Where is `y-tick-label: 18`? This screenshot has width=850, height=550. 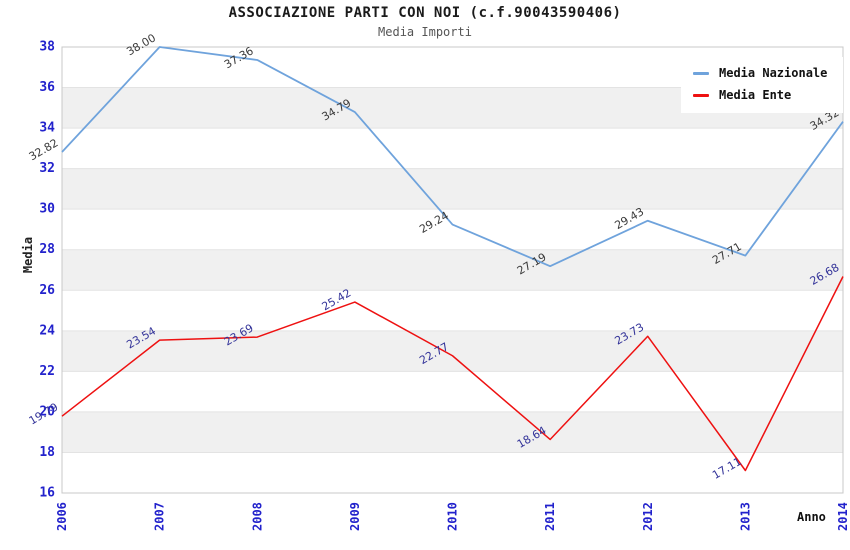
y-tick-label: 18 is located at coordinates (47, 452).